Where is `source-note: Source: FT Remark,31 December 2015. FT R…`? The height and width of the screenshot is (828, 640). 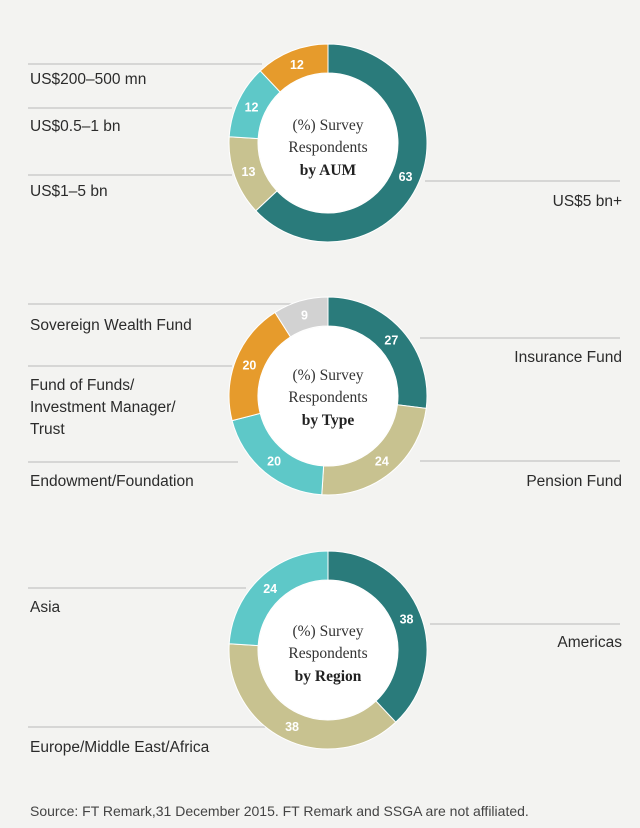 source-note: Source: FT Remark,31 December 2015. FT R… is located at coordinates (279, 811).